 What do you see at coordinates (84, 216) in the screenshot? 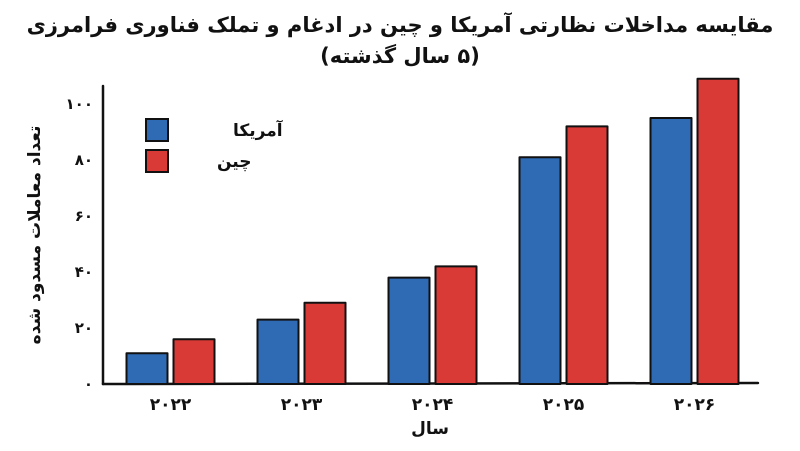
I see `y-tick-label: ۶۰` at bounding box center [84, 216].